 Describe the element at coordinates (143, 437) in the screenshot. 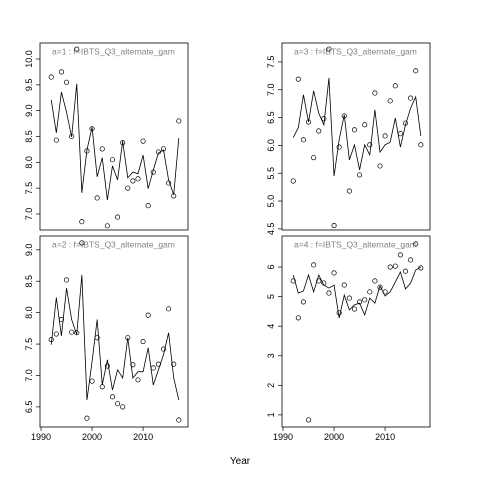

I see `x-tick-label: 2010` at that location.